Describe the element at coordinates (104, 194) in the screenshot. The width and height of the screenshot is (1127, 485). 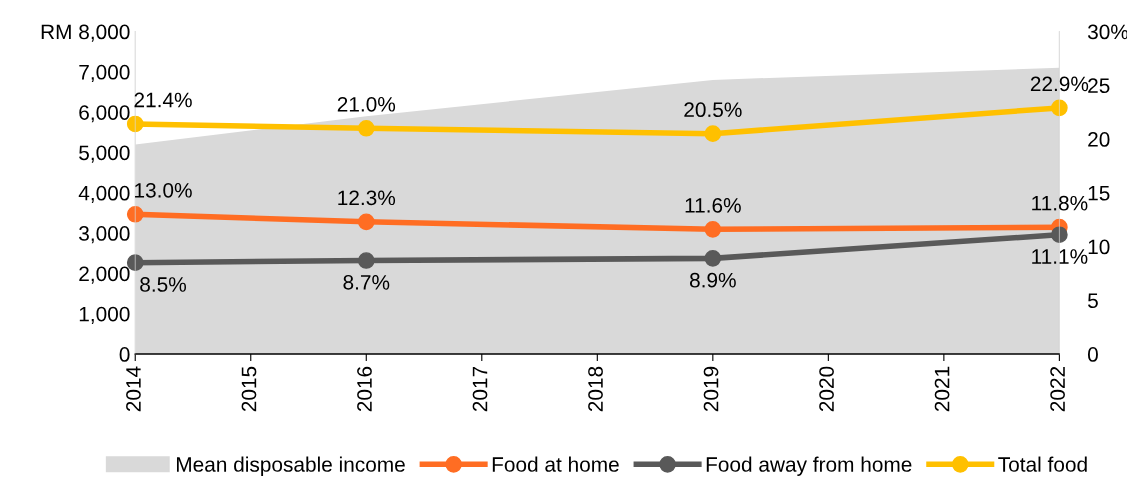
I see `y-tick-label: 4,000` at that location.